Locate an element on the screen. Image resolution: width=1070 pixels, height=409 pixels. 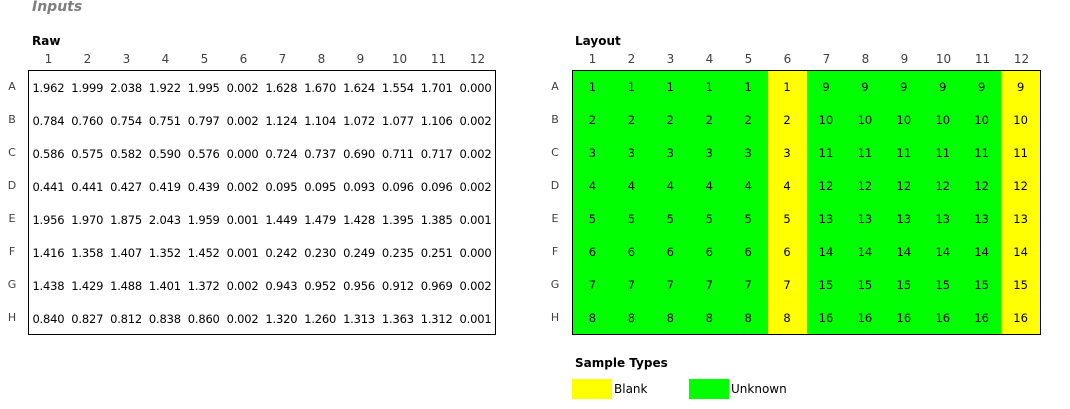
raw-row-header: A is located at coordinates (12, 86).